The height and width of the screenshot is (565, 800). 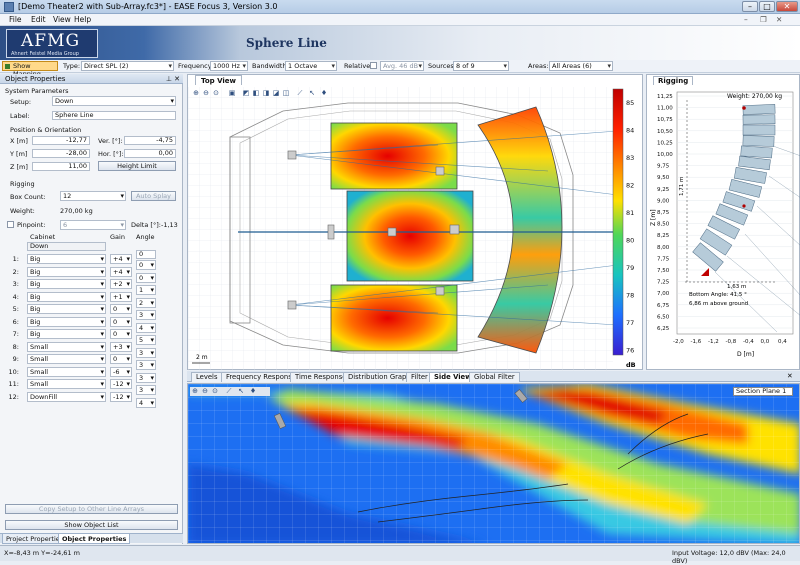 What do you see at coordinates (373, 65) in the screenshot?
I see `relative-checkbox` at bounding box center [373, 65].